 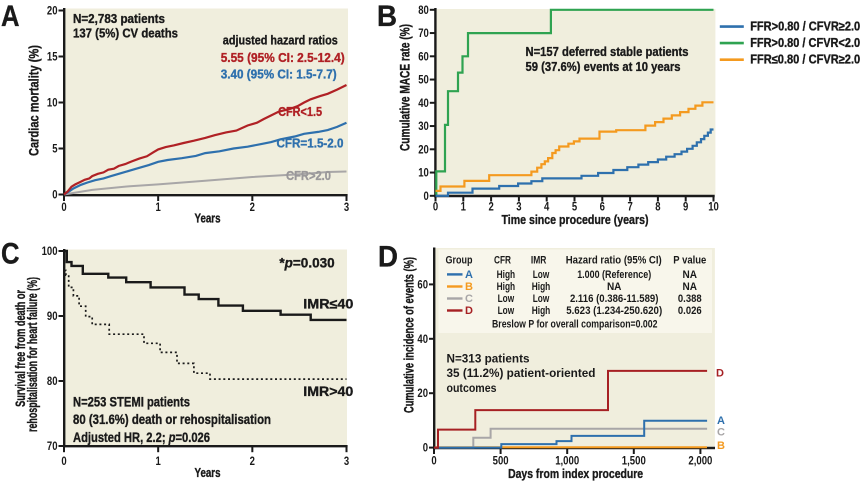 What do you see at coordinates (629, 208) in the screenshot?
I see `svg-text: 7` at bounding box center [629, 208].